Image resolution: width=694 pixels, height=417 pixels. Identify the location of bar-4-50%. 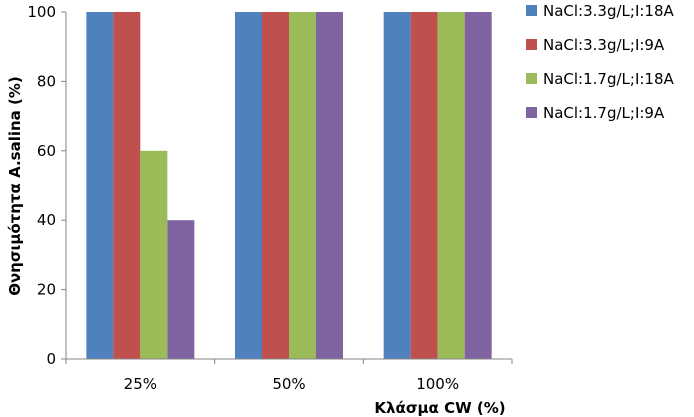
(329, 185).